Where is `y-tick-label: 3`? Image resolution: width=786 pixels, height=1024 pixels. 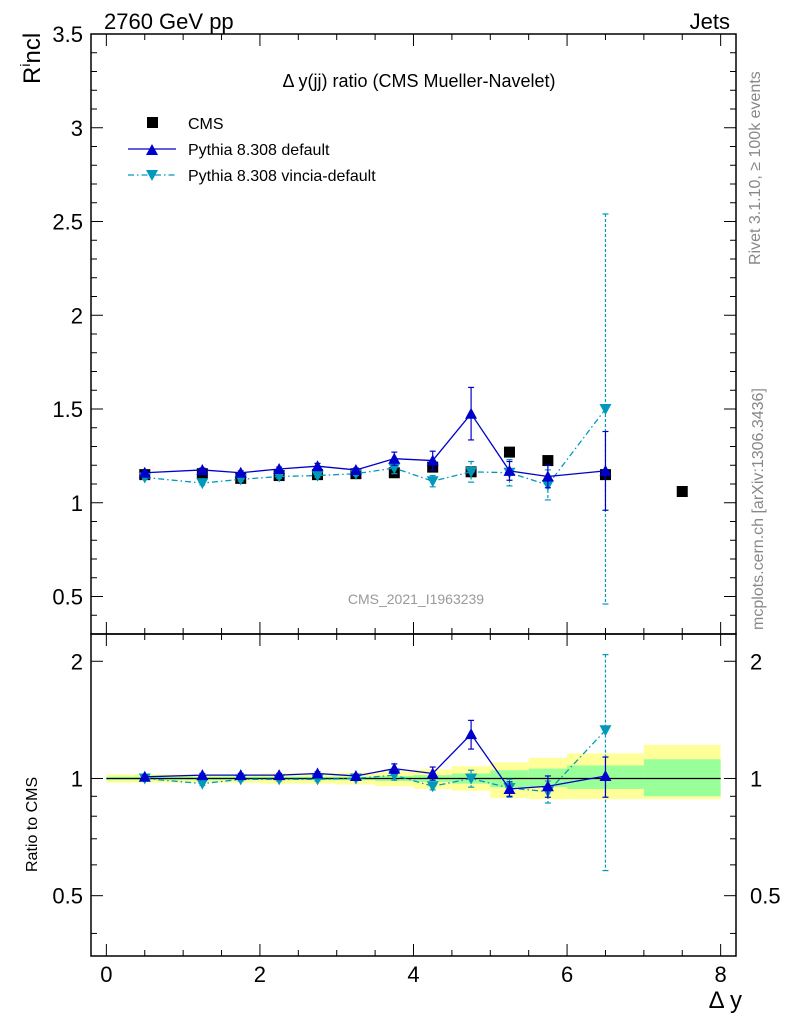 y-tick-label: 3 is located at coordinates (77, 128).